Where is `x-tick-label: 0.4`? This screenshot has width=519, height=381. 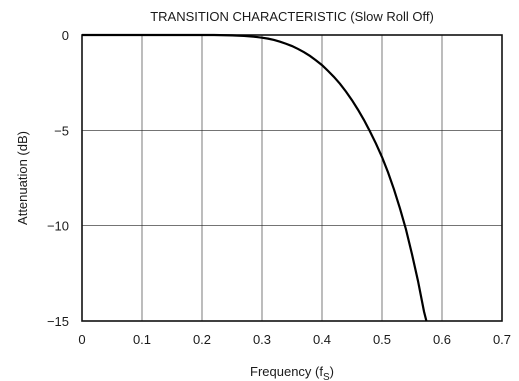 x-tick-label: 0.4 is located at coordinates (322, 339).